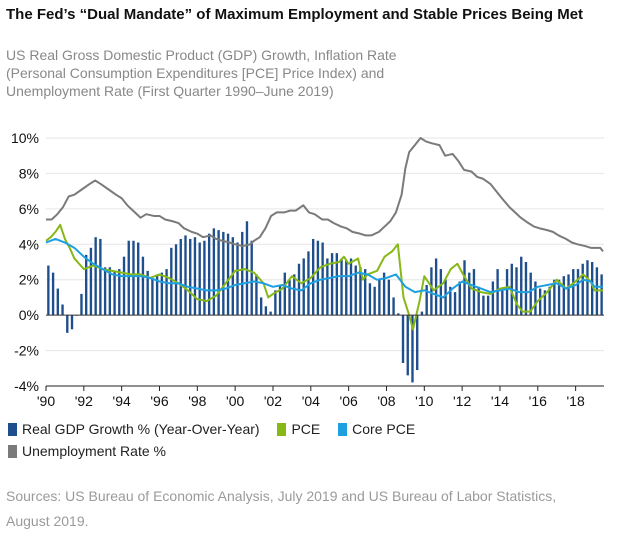 The width and height of the screenshot is (625, 546). Describe the element at coordinates (25, 138) in the screenshot. I see `y-tick-label: 10%` at that location.